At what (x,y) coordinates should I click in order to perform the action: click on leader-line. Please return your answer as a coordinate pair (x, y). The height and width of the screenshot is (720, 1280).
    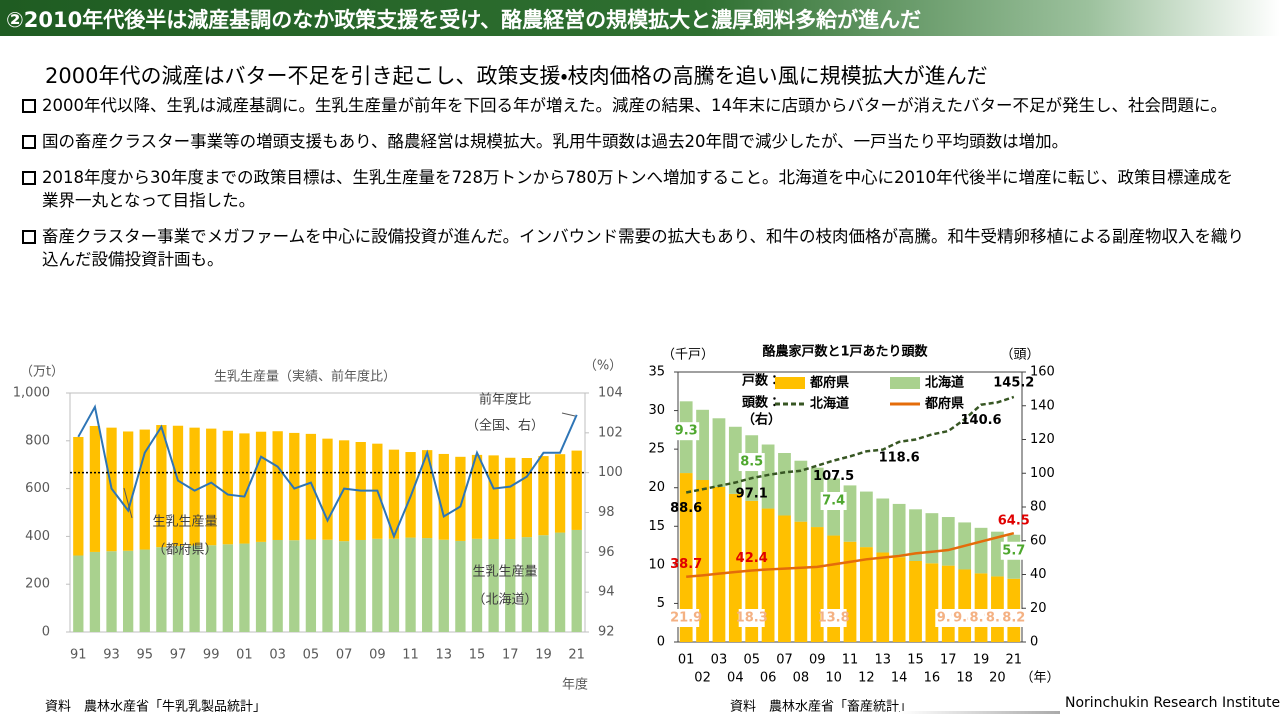
    Looking at the image, I should click on (128, 503).